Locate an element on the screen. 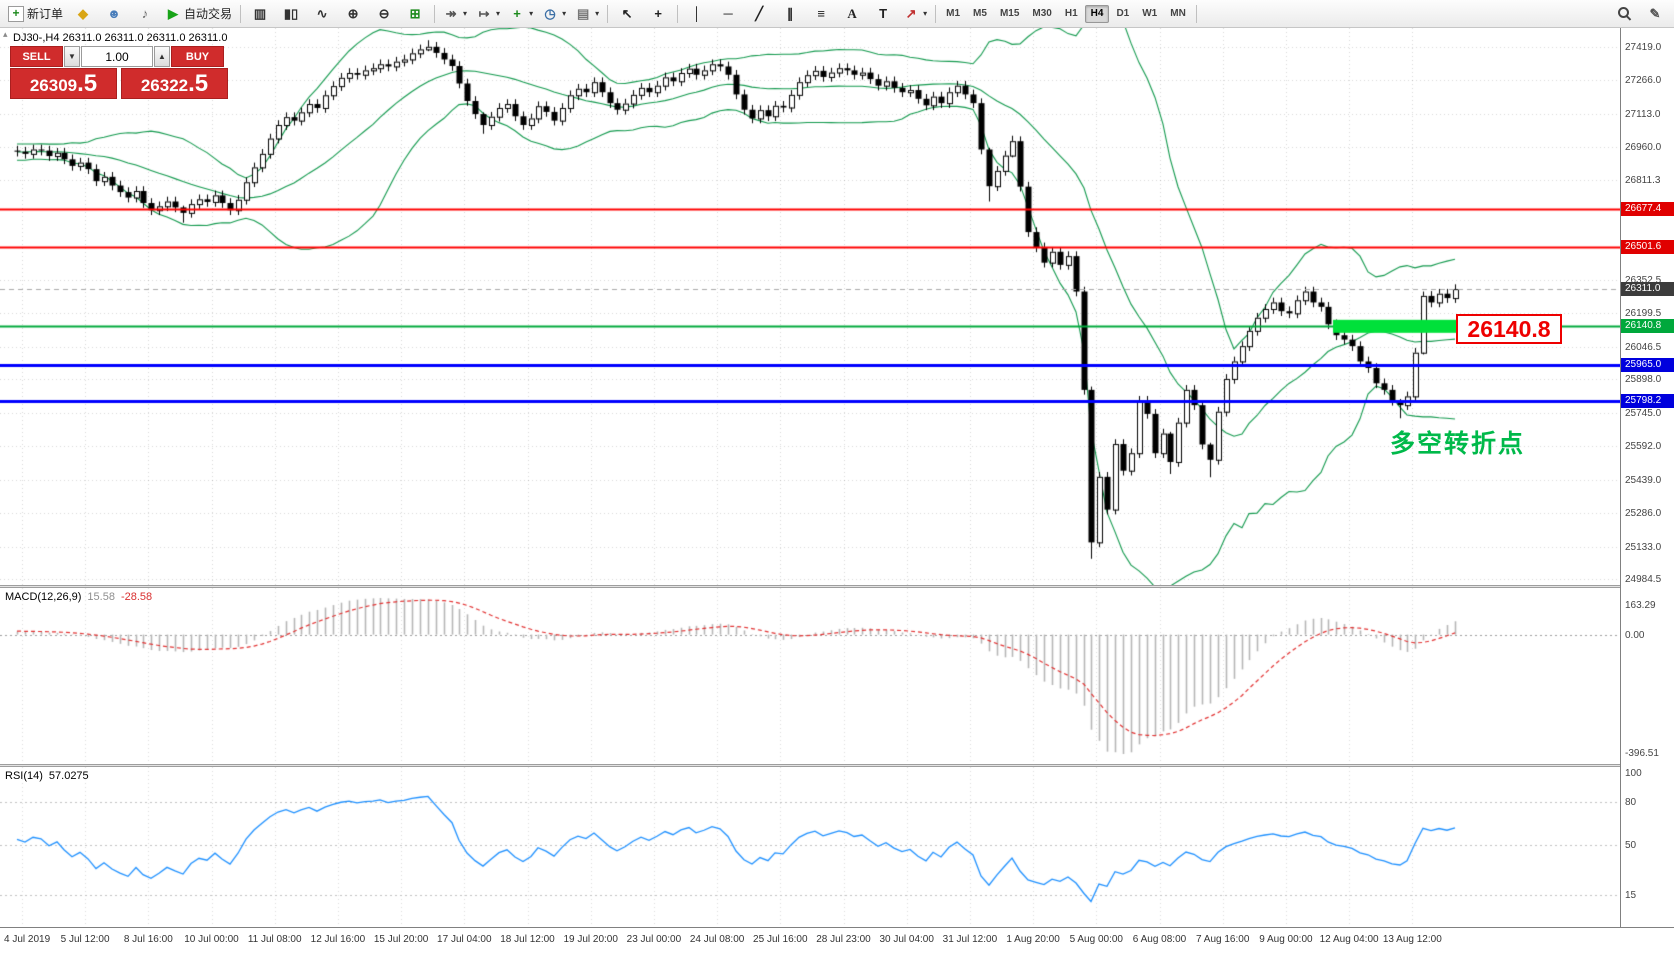 The width and height of the screenshot is (1674, 953). price-axis-label: 26960.0 is located at coordinates (1643, 148).